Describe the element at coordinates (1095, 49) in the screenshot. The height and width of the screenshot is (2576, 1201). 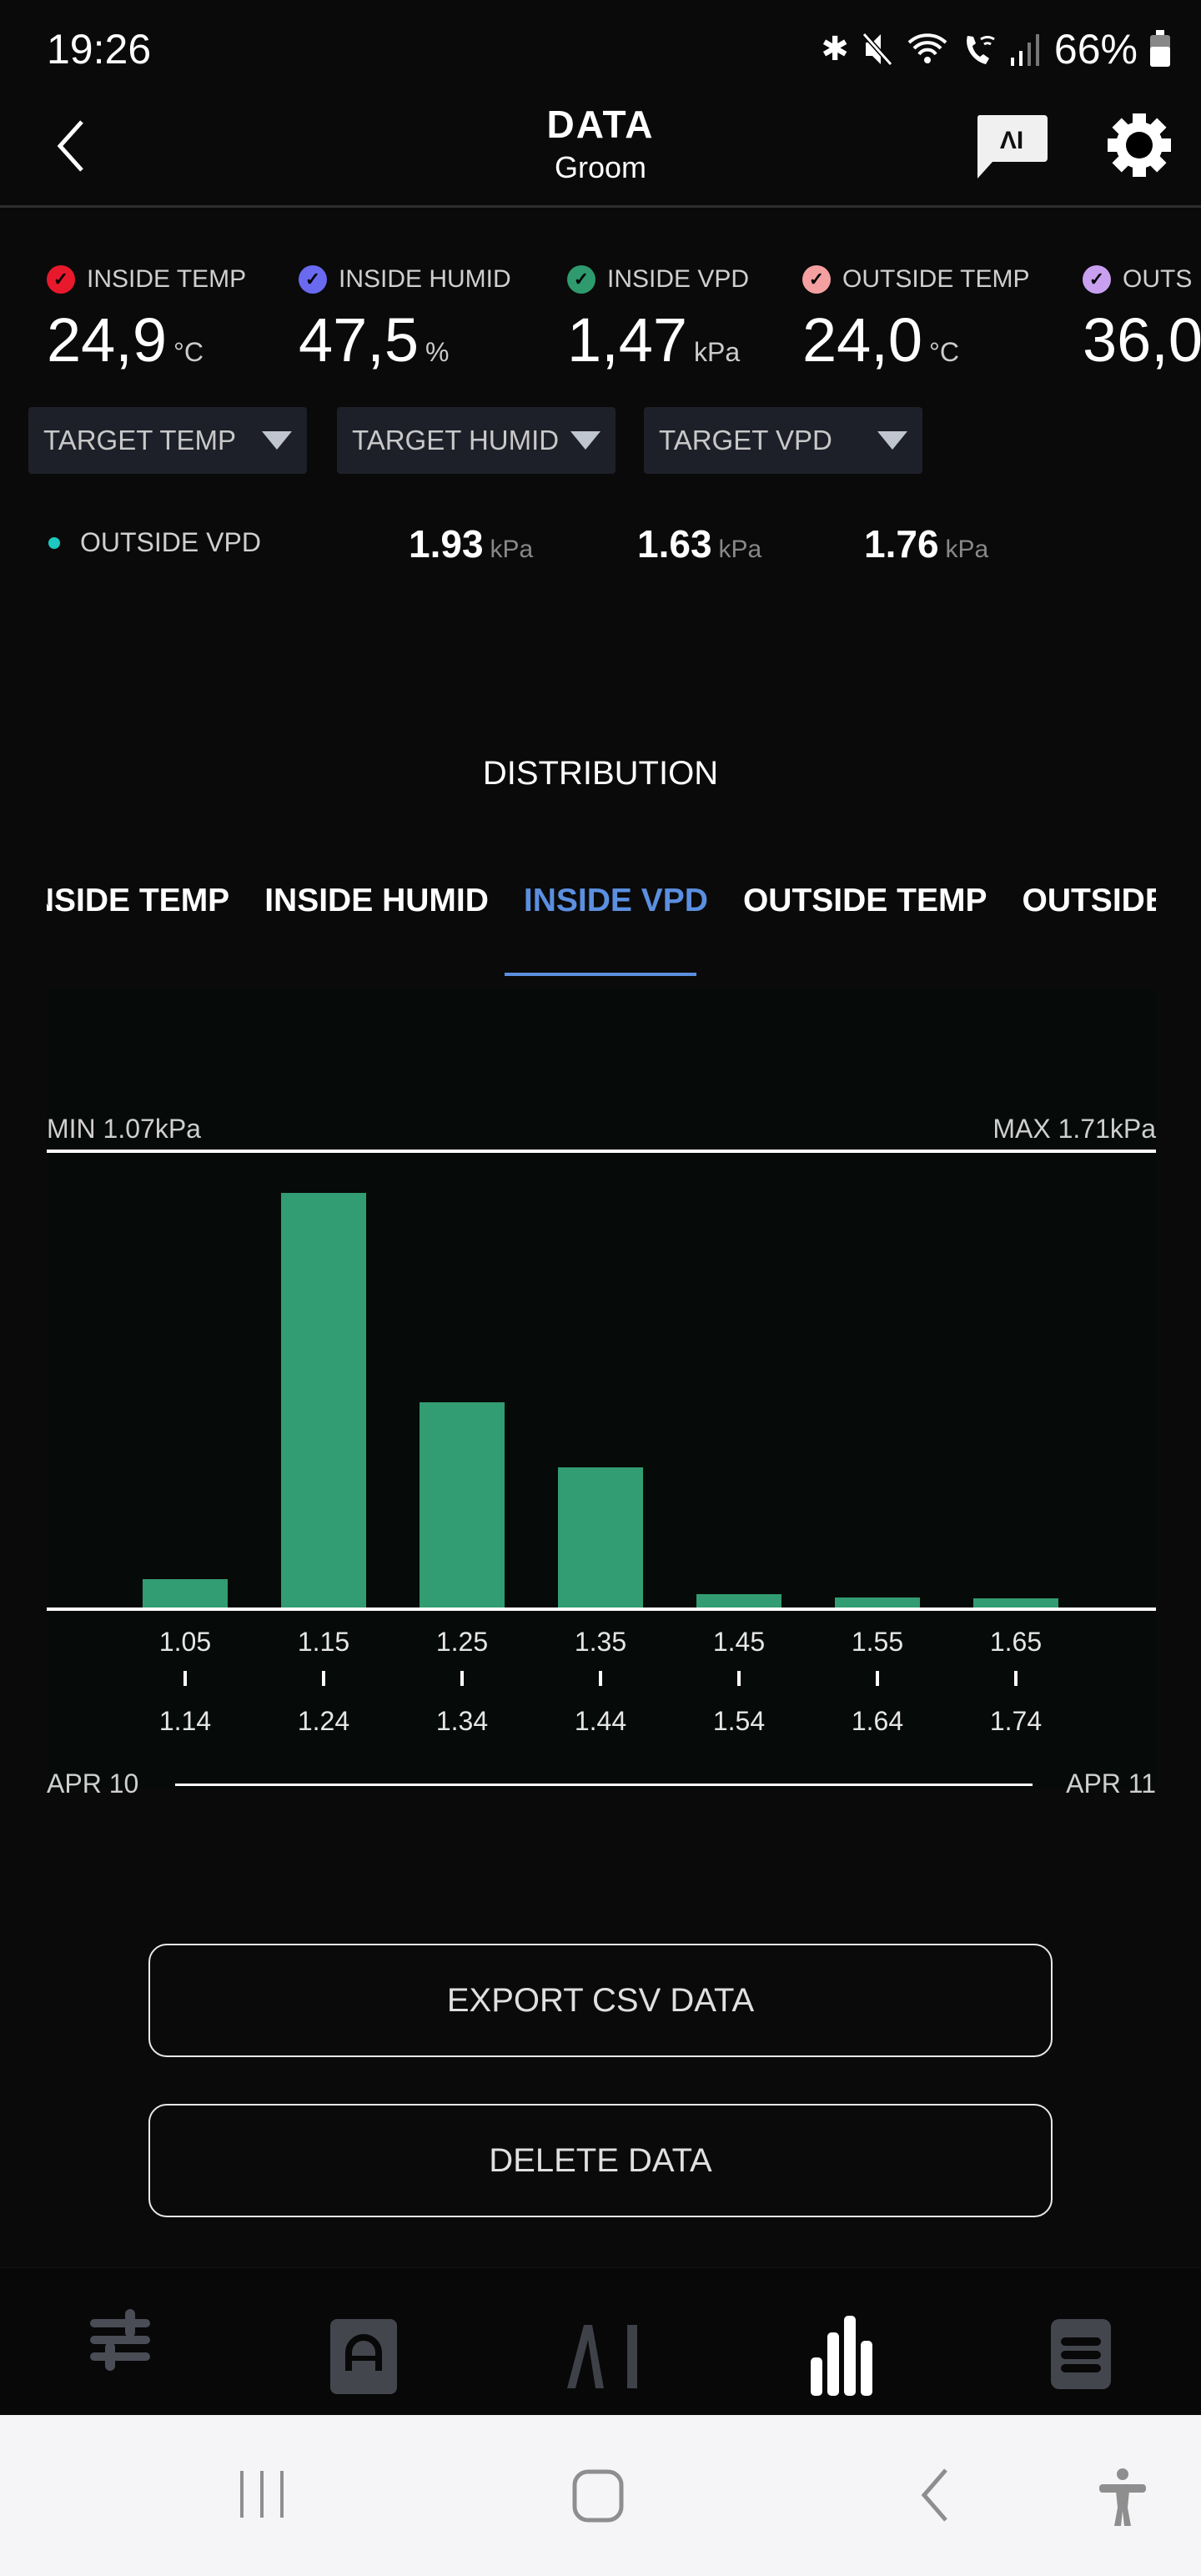
I see `battery-percent: 66%` at that location.